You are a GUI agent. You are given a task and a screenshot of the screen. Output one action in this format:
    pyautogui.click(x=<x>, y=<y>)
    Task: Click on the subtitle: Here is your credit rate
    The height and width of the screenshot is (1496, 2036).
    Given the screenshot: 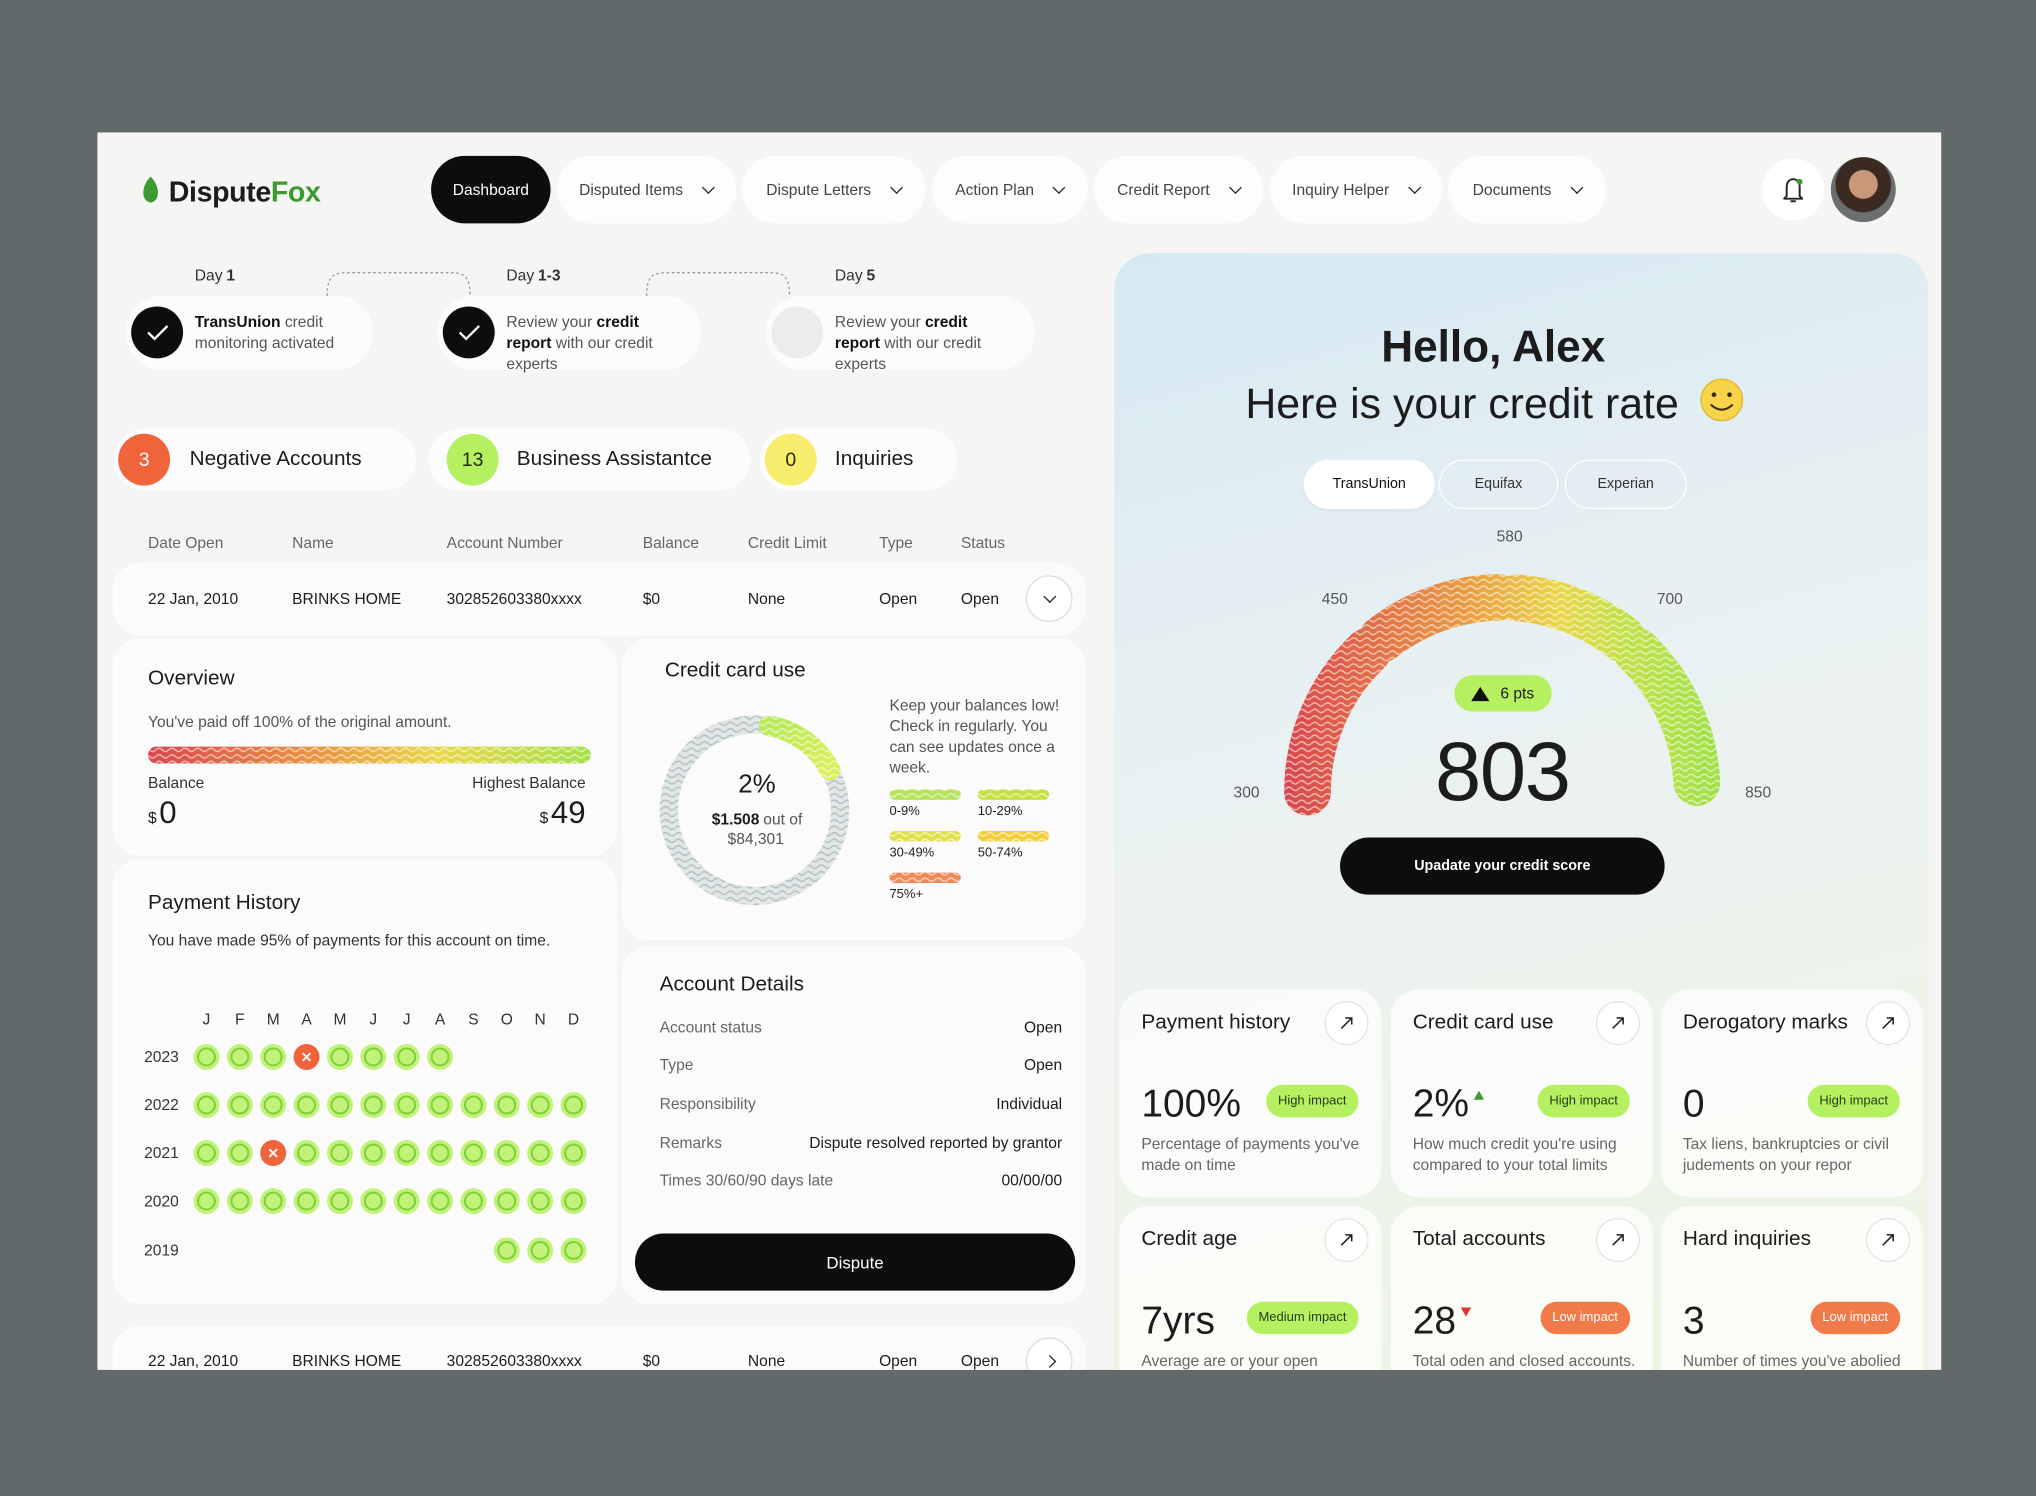 What is the action you would take?
    pyautogui.click(x=1462, y=403)
    